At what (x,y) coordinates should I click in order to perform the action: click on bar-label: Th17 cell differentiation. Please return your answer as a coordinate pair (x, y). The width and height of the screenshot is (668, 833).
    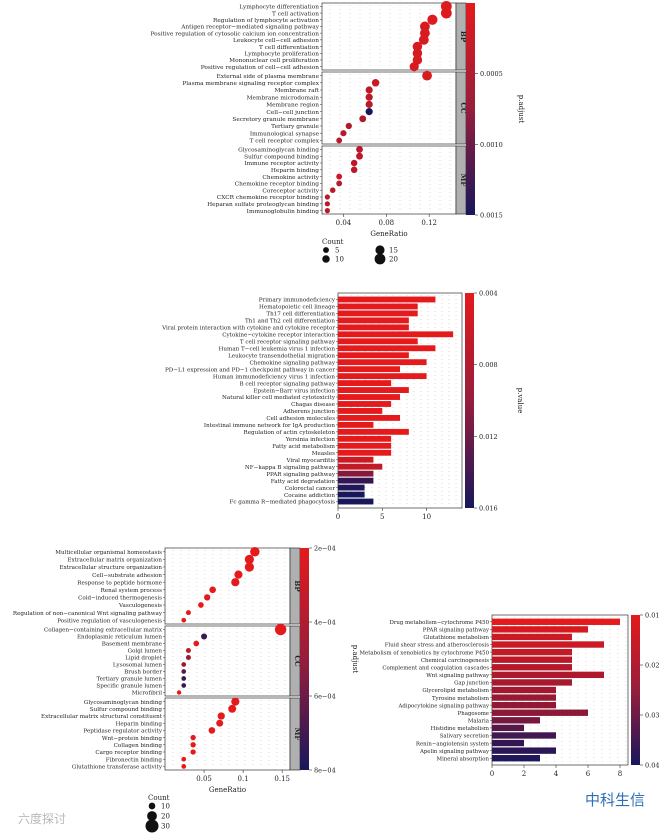
    Looking at the image, I should click on (300, 315).